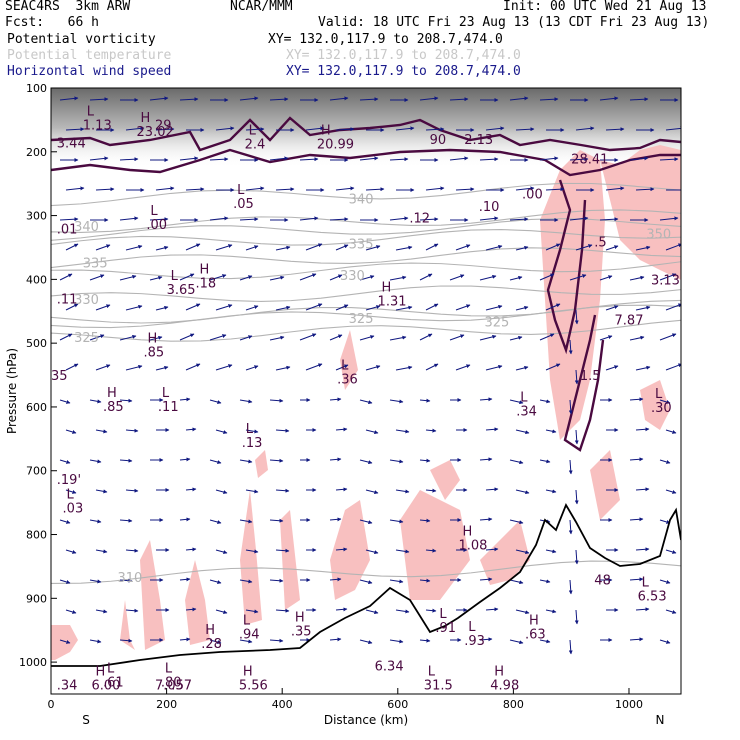 The height and width of the screenshot is (740, 740). What do you see at coordinates (253, 686) in the screenshot?
I see `extremum-value: 5.56` at bounding box center [253, 686].